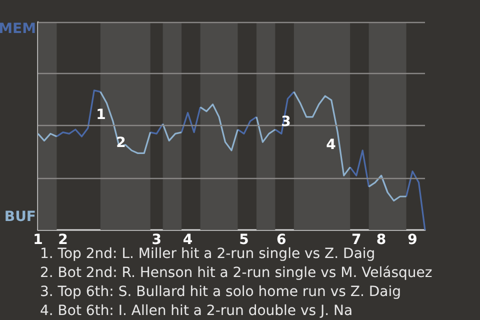  Describe the element at coordinates (18, 29) in the screenshot. I see `text: MEM` at that location.